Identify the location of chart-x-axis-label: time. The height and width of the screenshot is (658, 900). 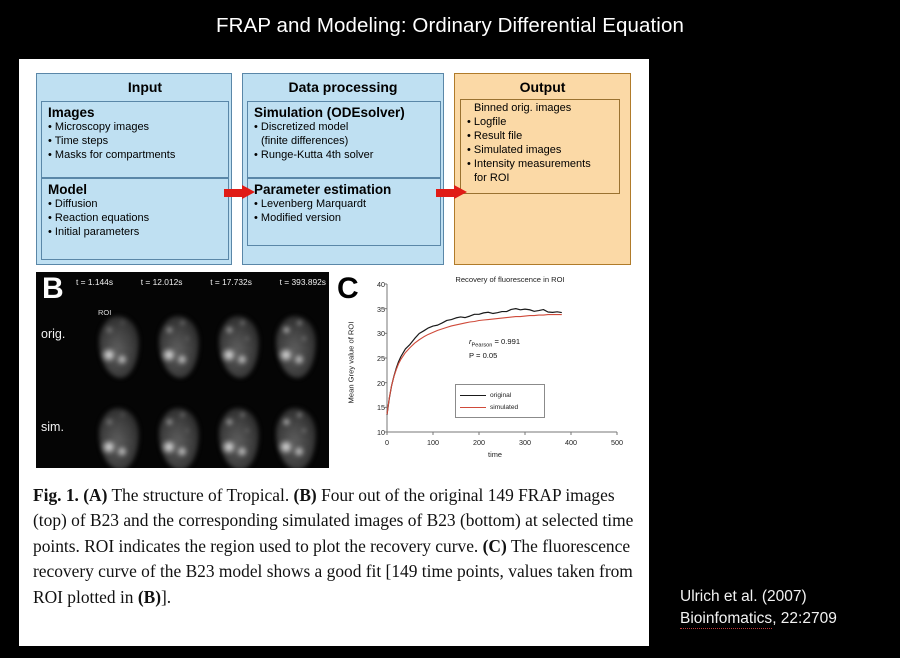
(495, 454).